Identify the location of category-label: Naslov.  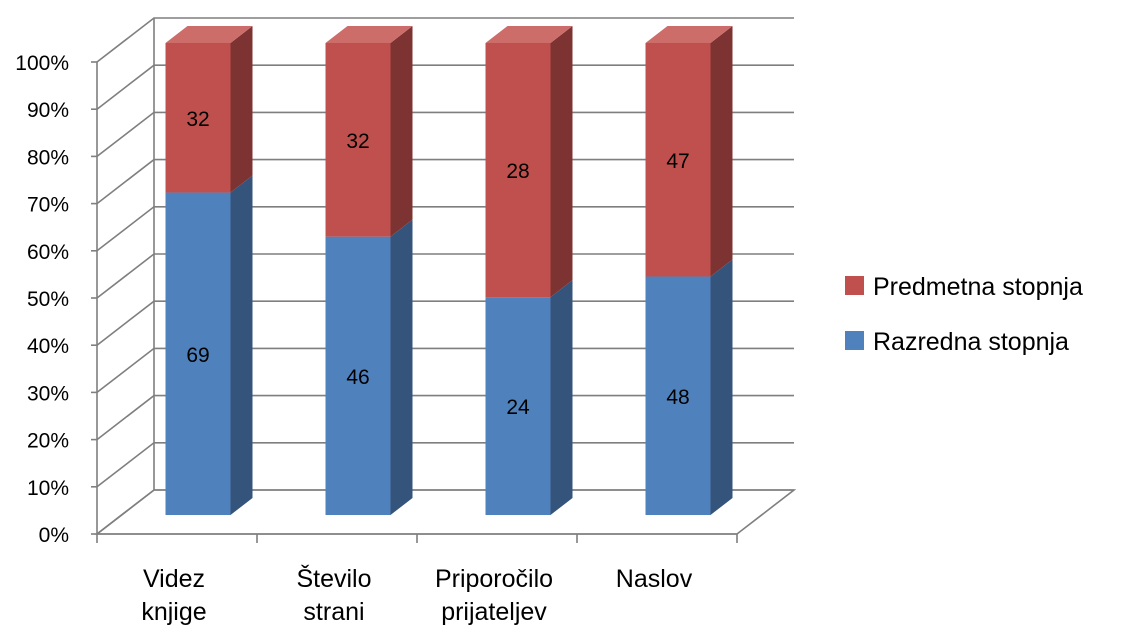
(654, 579).